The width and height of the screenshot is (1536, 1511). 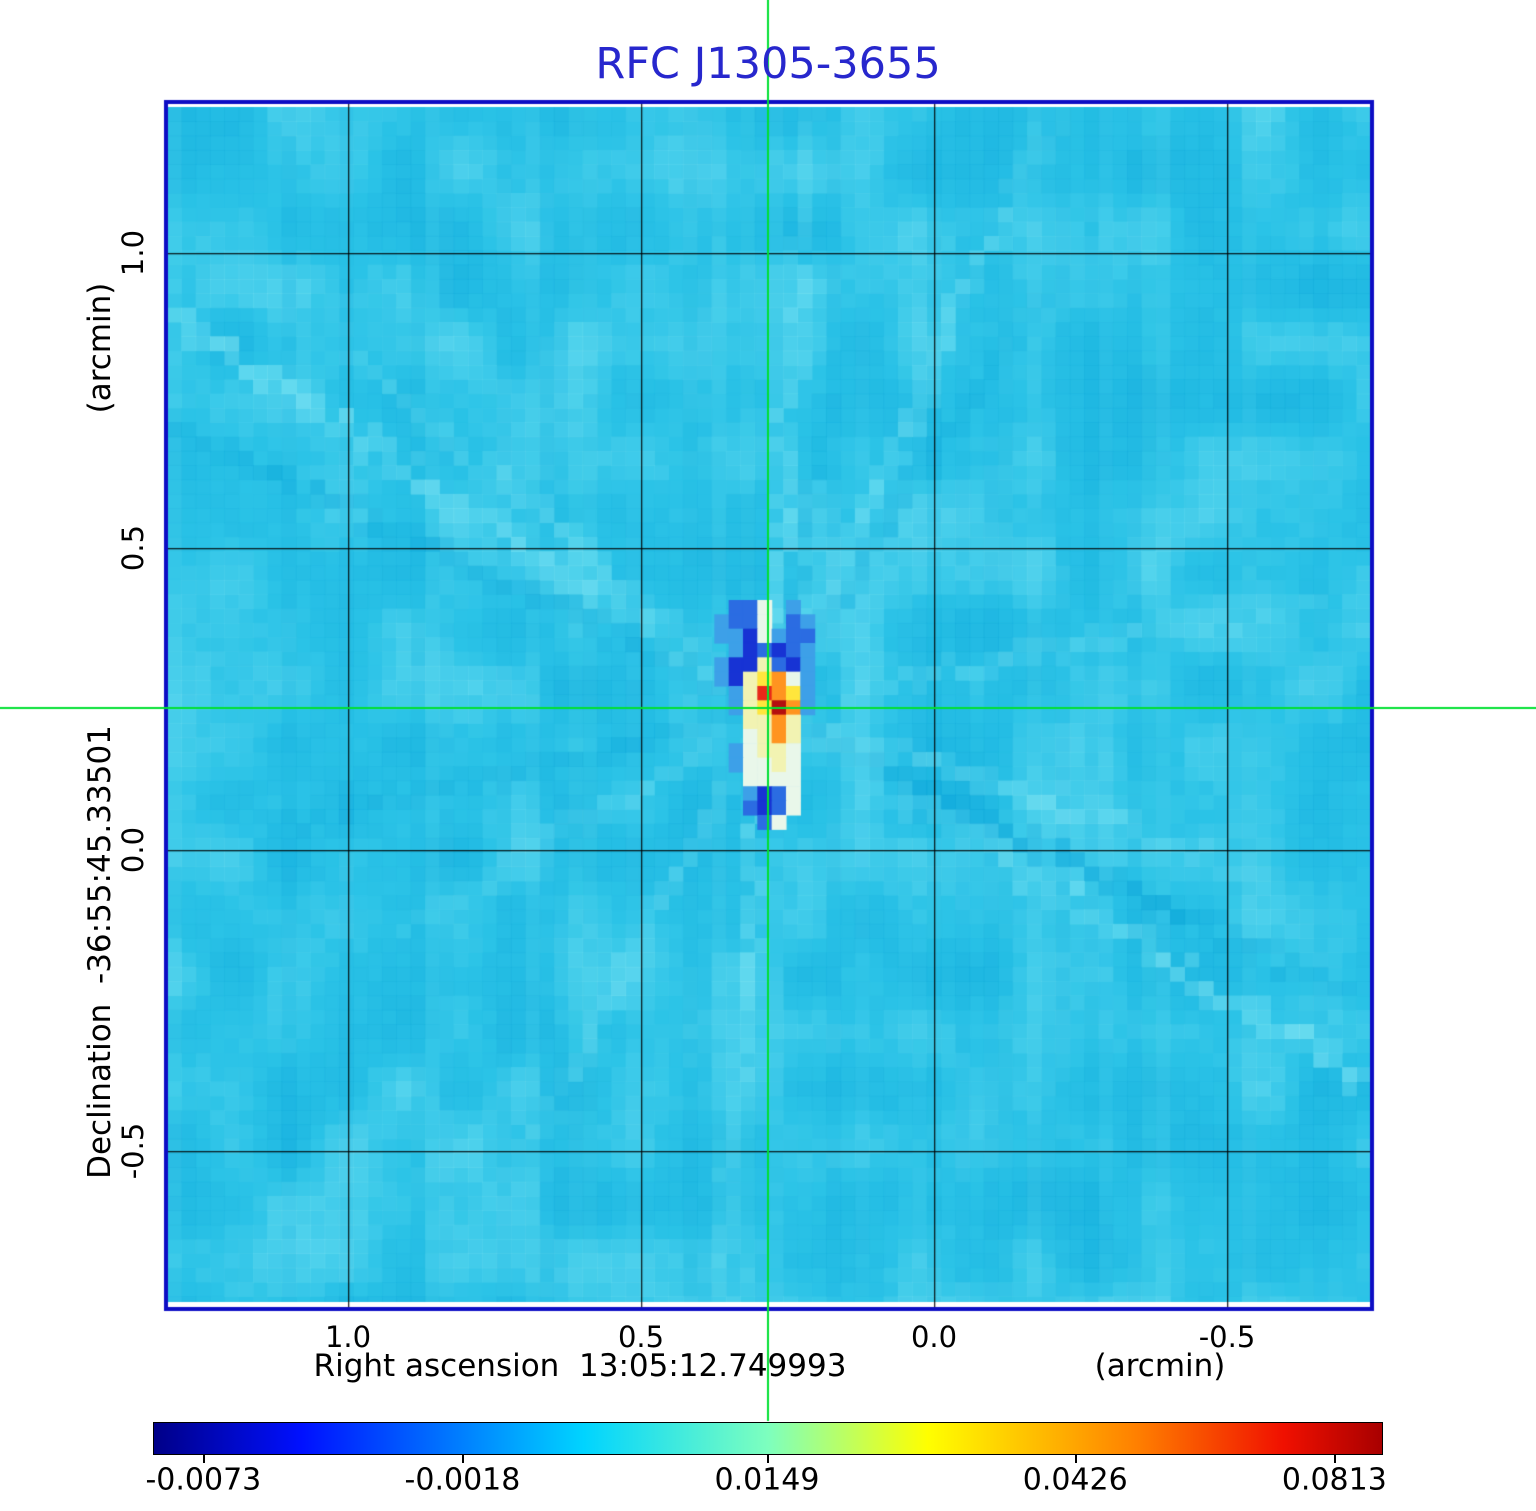 I want to click on x-tick-label: -0.5, so click(x=1227, y=1337).